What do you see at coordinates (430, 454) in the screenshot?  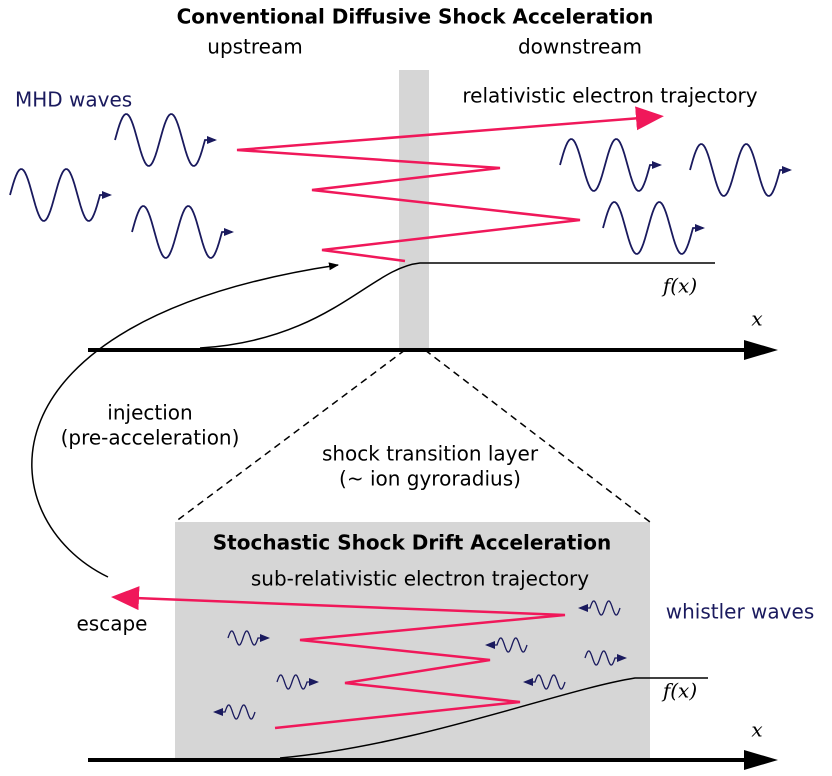 I see `label: shock transition layer` at bounding box center [430, 454].